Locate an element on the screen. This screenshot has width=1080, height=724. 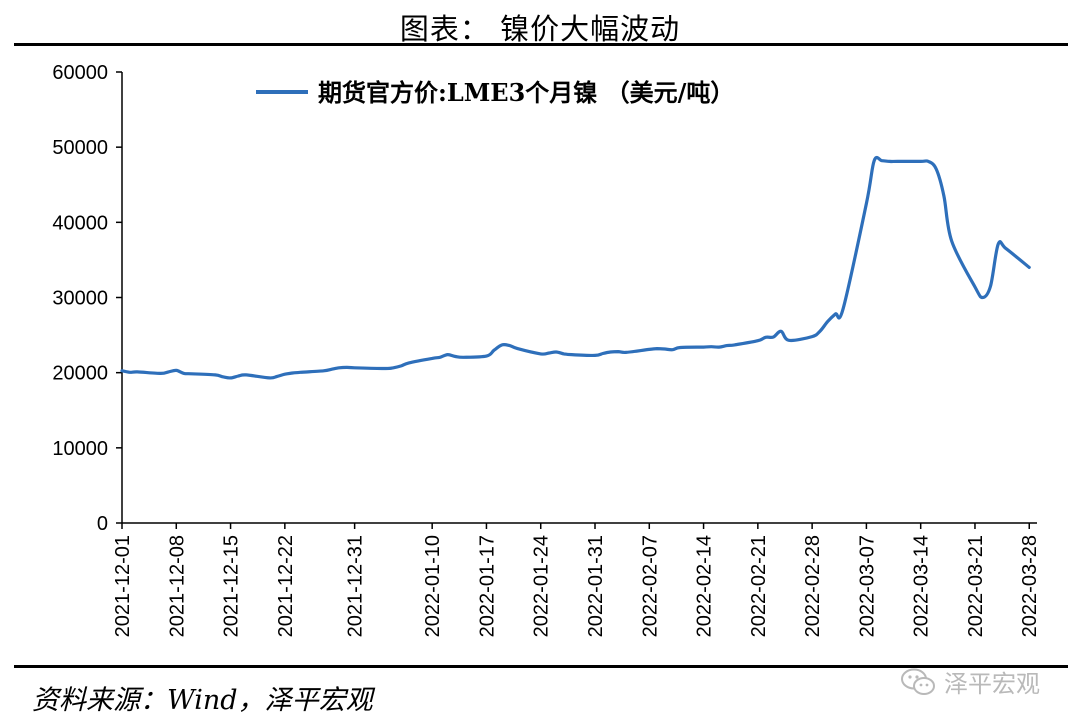
y-tick-label: 0 is located at coordinates (102, 524).